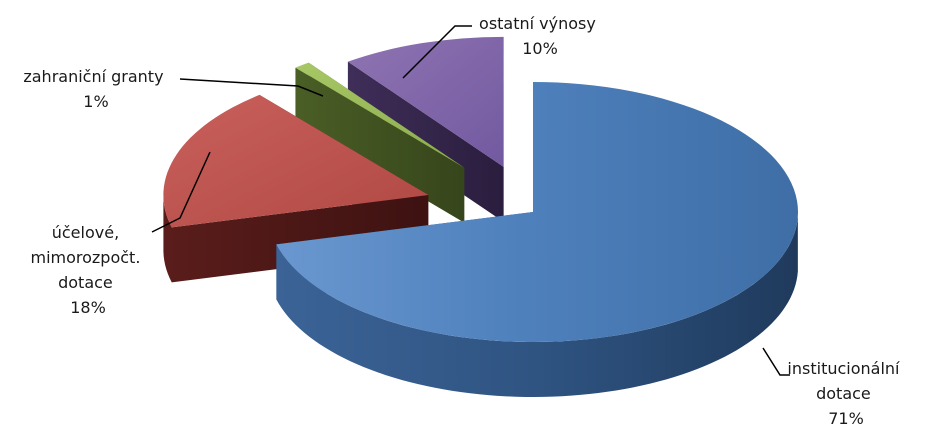 The height and width of the screenshot is (432, 927). What do you see at coordinates (251, 87) in the screenshot?
I see `leader-line-zahranicni` at bounding box center [251, 87].